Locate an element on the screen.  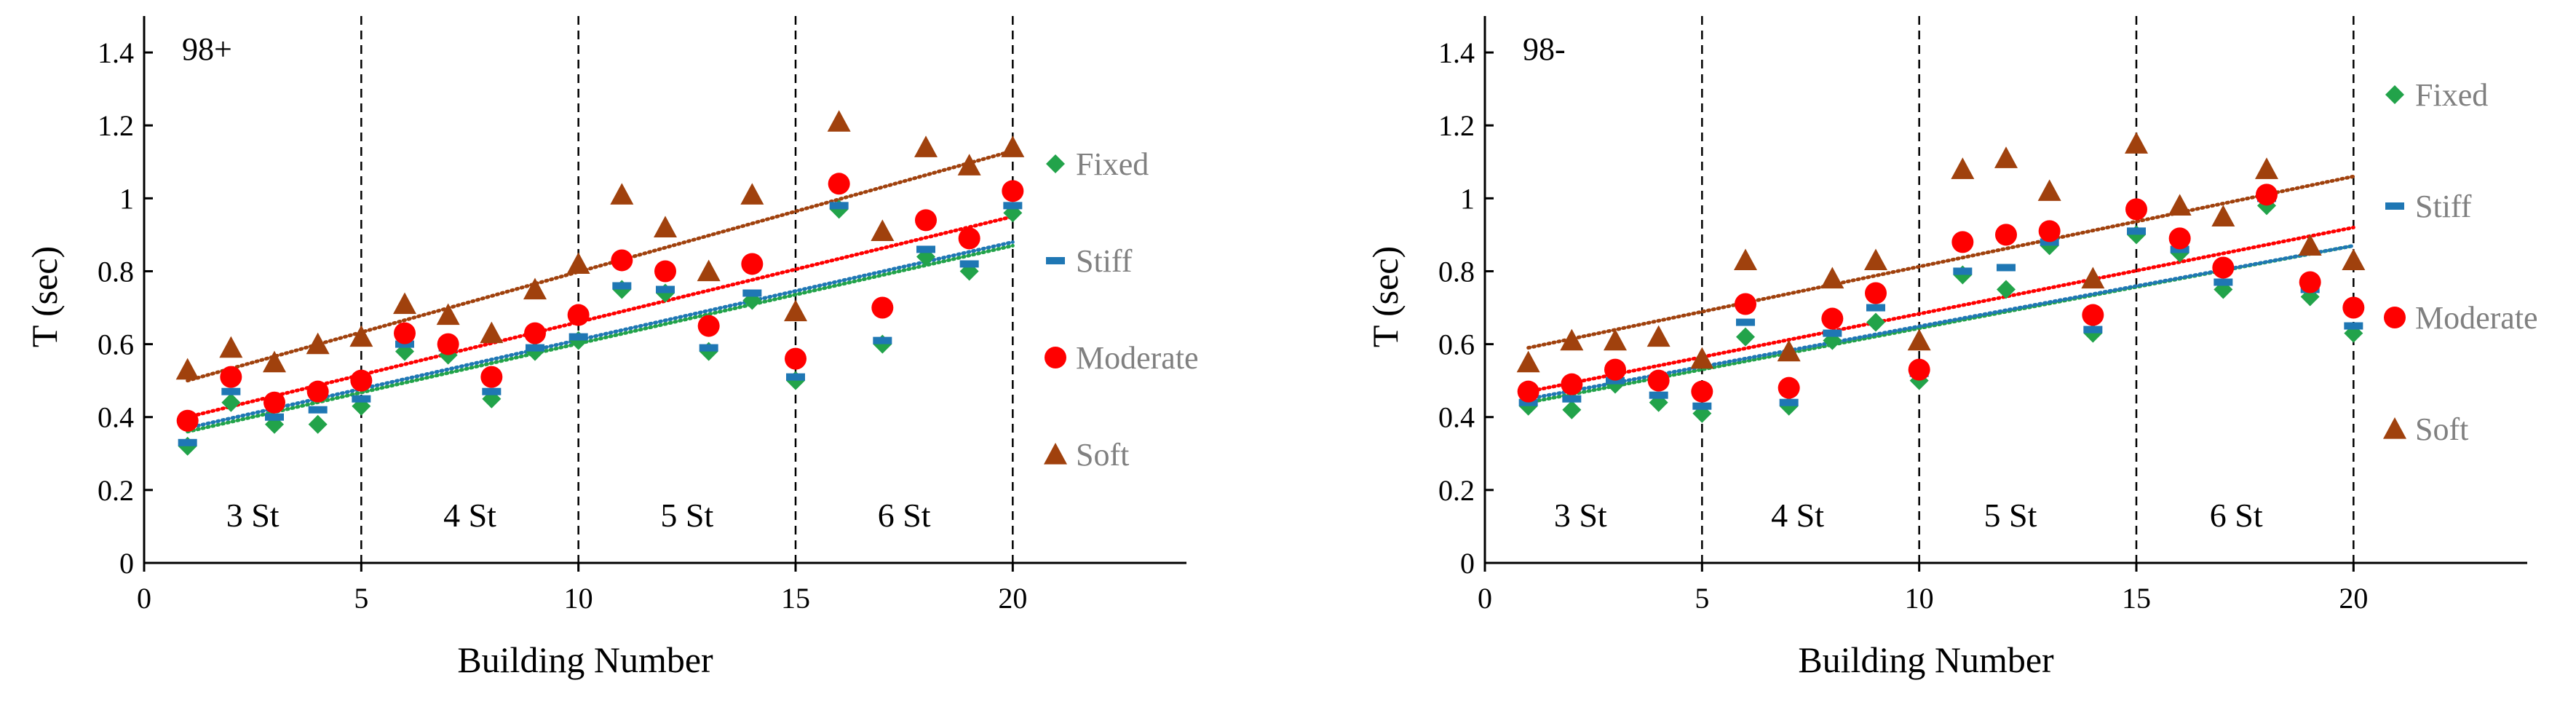
y-tick-label: 1.2 is located at coordinates (116, 125).